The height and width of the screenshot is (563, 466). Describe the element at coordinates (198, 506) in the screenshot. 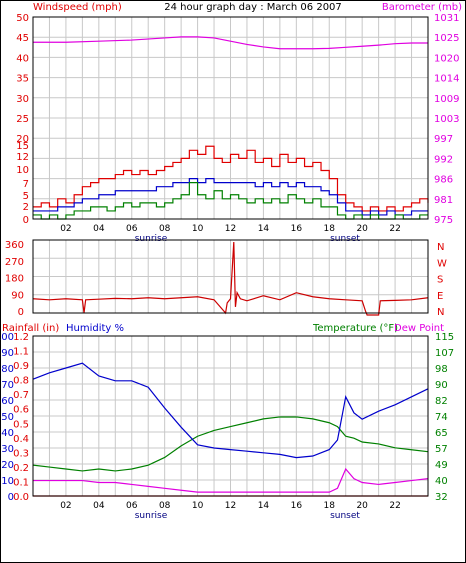

I see `time-tick: 10` at that location.